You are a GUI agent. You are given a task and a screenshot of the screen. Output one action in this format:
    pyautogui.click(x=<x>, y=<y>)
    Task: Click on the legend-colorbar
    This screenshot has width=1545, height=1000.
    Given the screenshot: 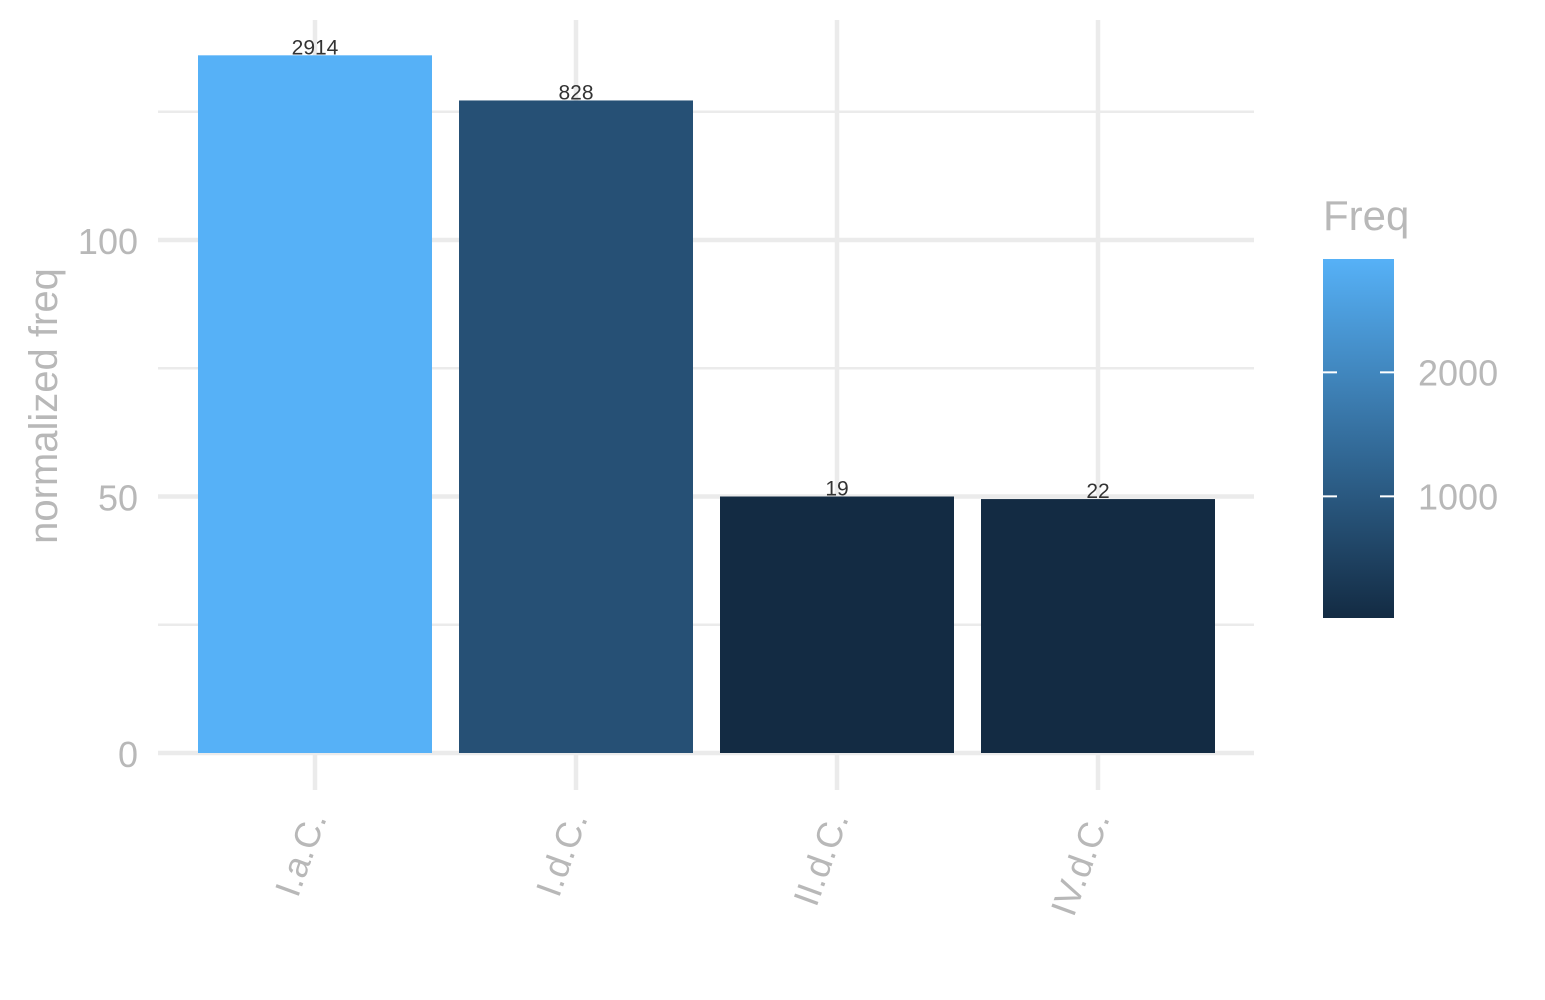 What is the action you would take?
    pyautogui.click(x=1358, y=438)
    